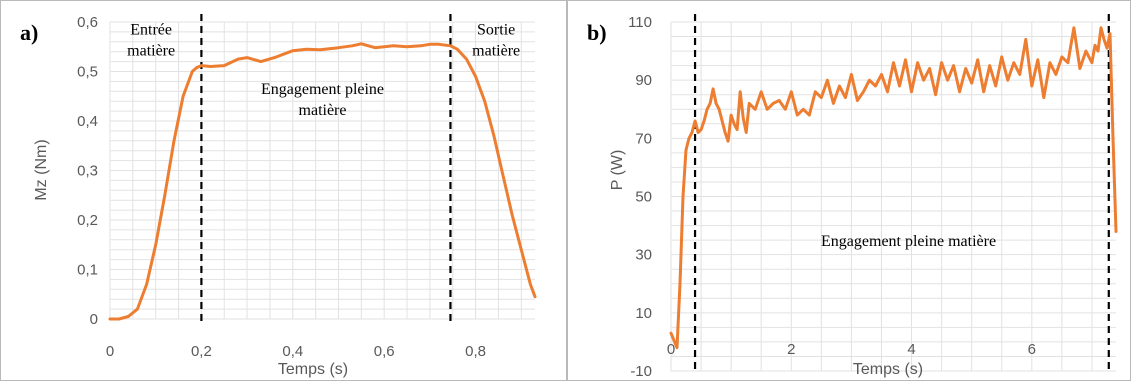 This screenshot has height=381, width=1131. I want to click on panel-b-y-axis-title: P (W), so click(617, 170).